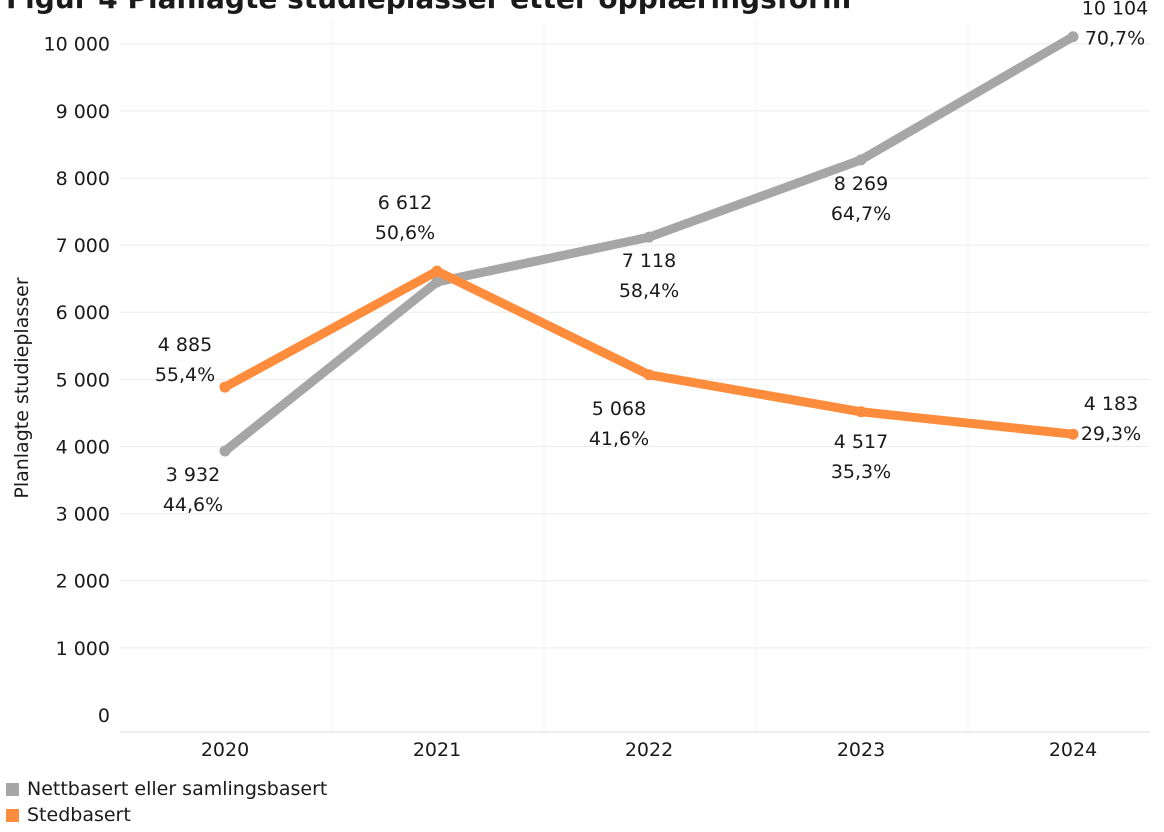 The height and width of the screenshot is (832, 1164). What do you see at coordinates (1115, 39) in the screenshot?
I see `data-label-percent: 70,7%` at bounding box center [1115, 39].